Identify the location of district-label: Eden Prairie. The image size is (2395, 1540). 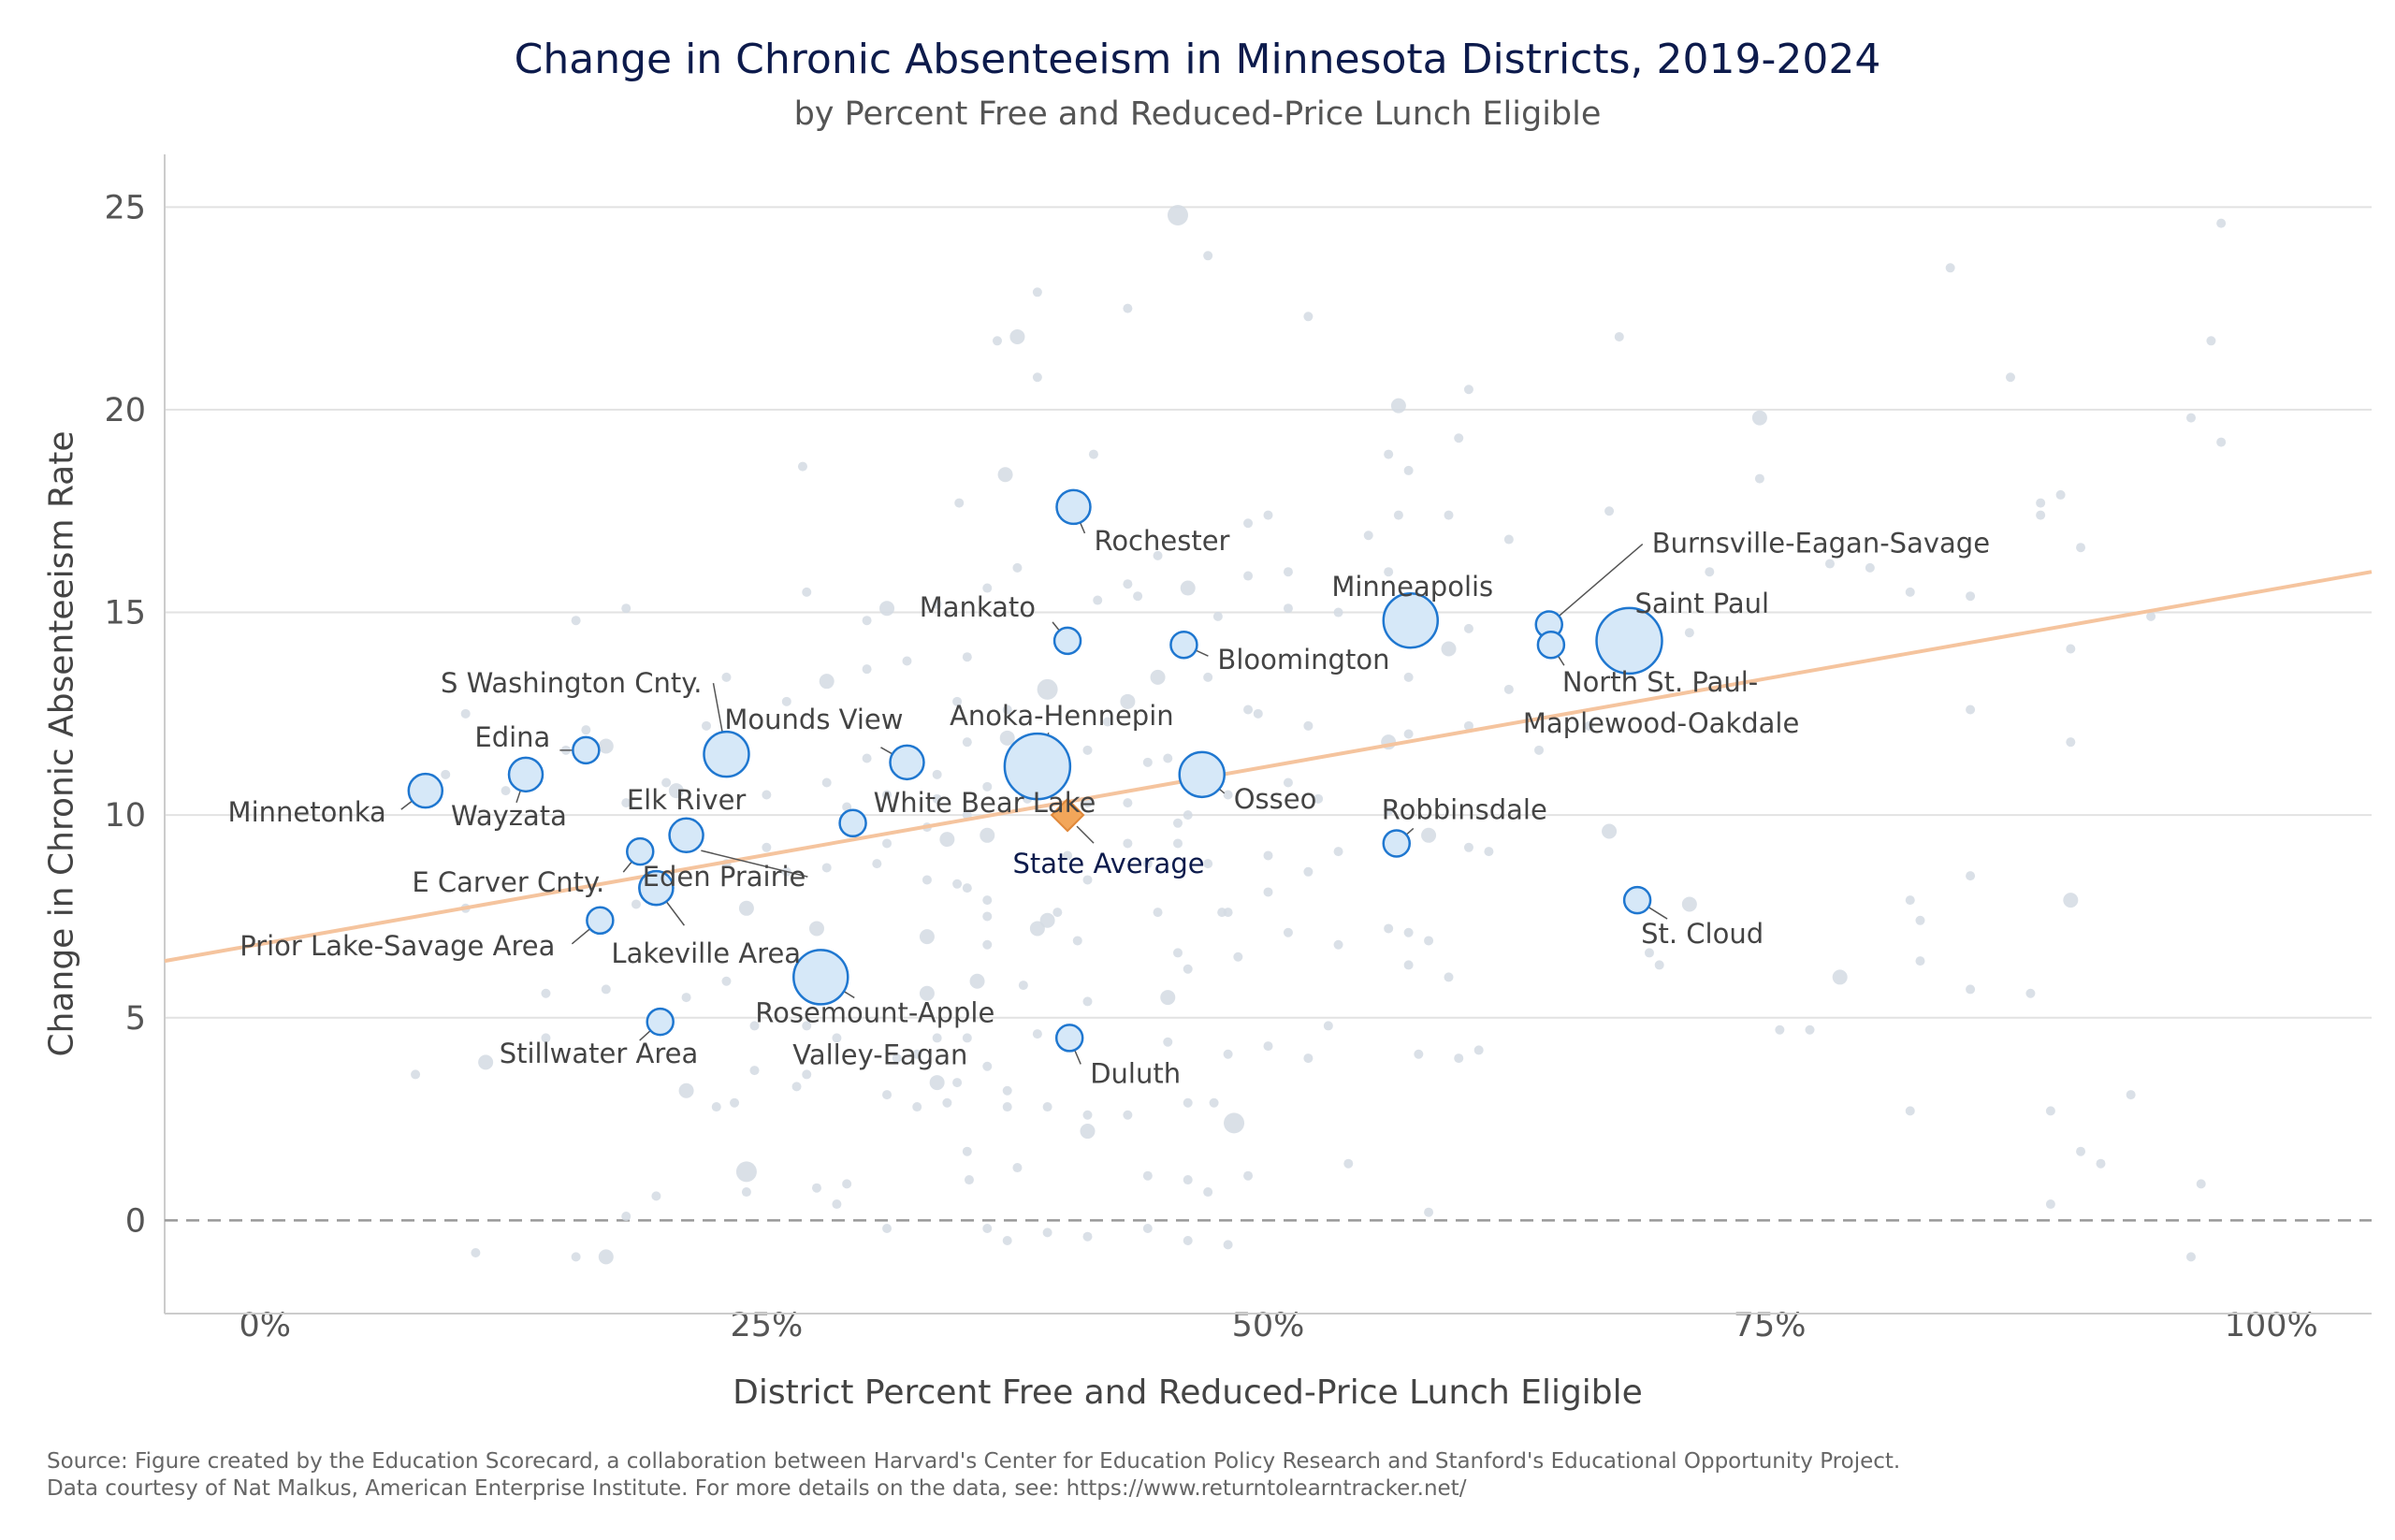
(724, 877).